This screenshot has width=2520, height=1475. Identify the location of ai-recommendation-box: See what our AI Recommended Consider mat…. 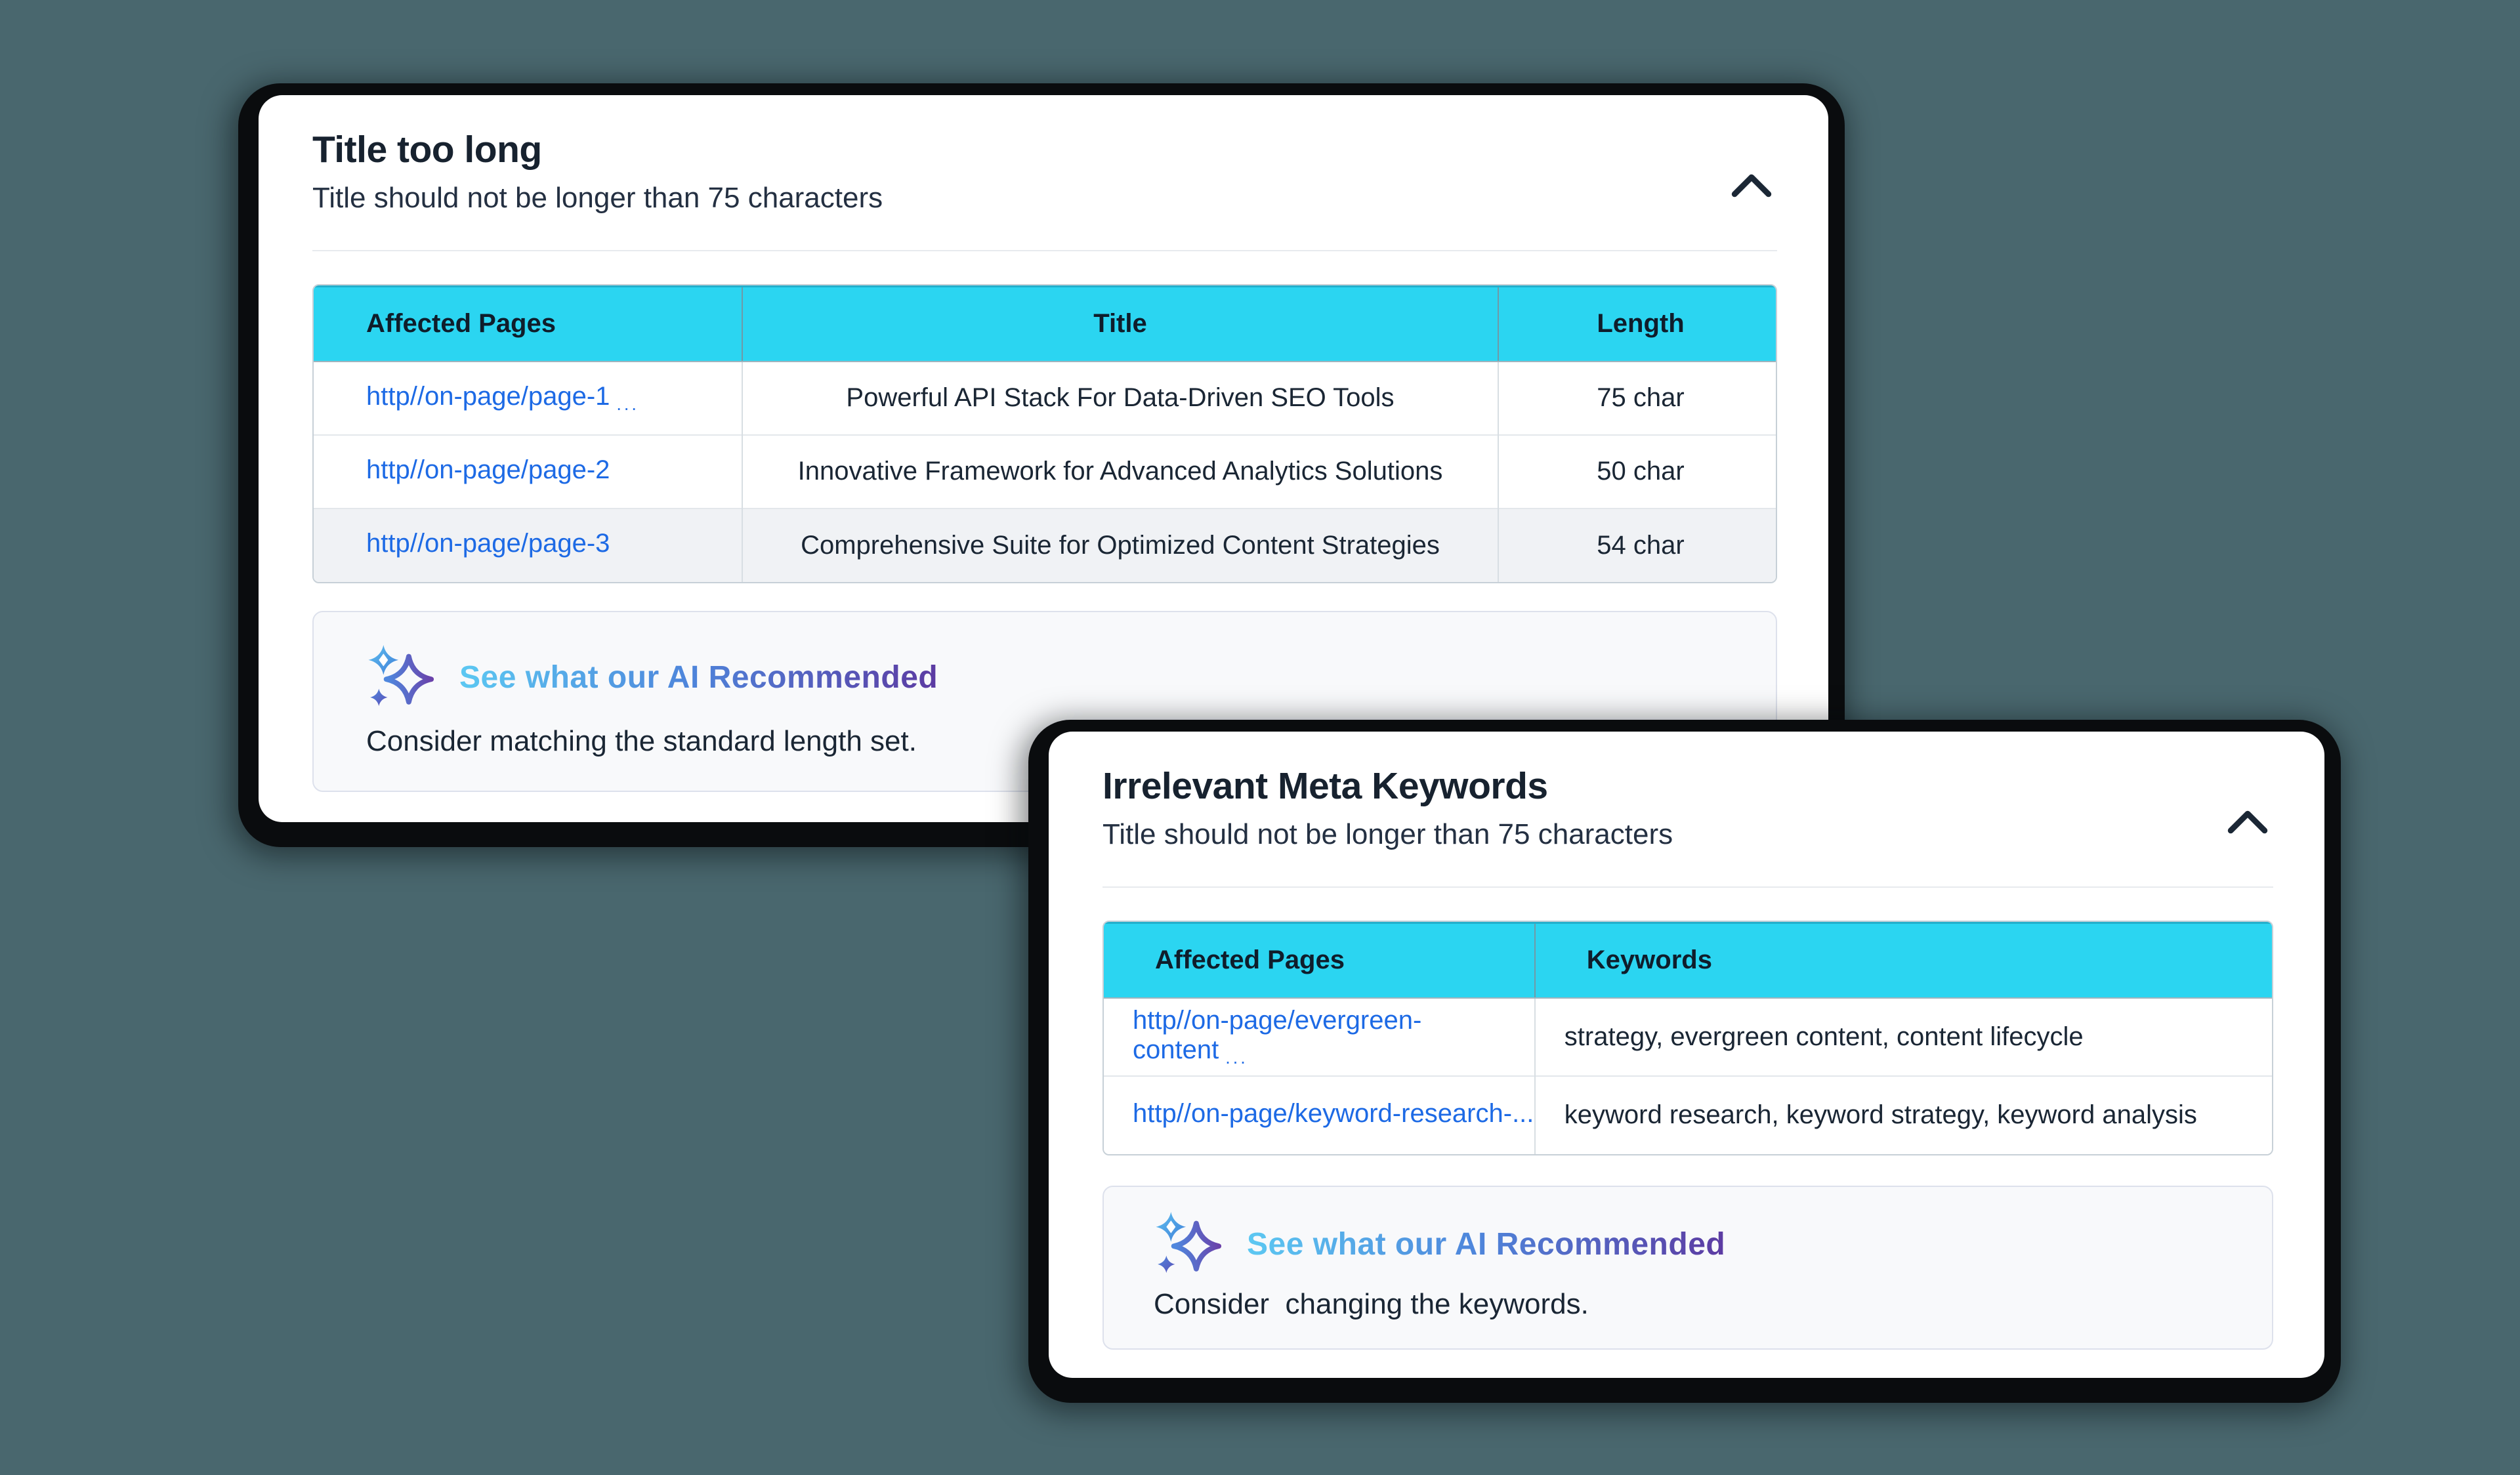
(1044, 701).